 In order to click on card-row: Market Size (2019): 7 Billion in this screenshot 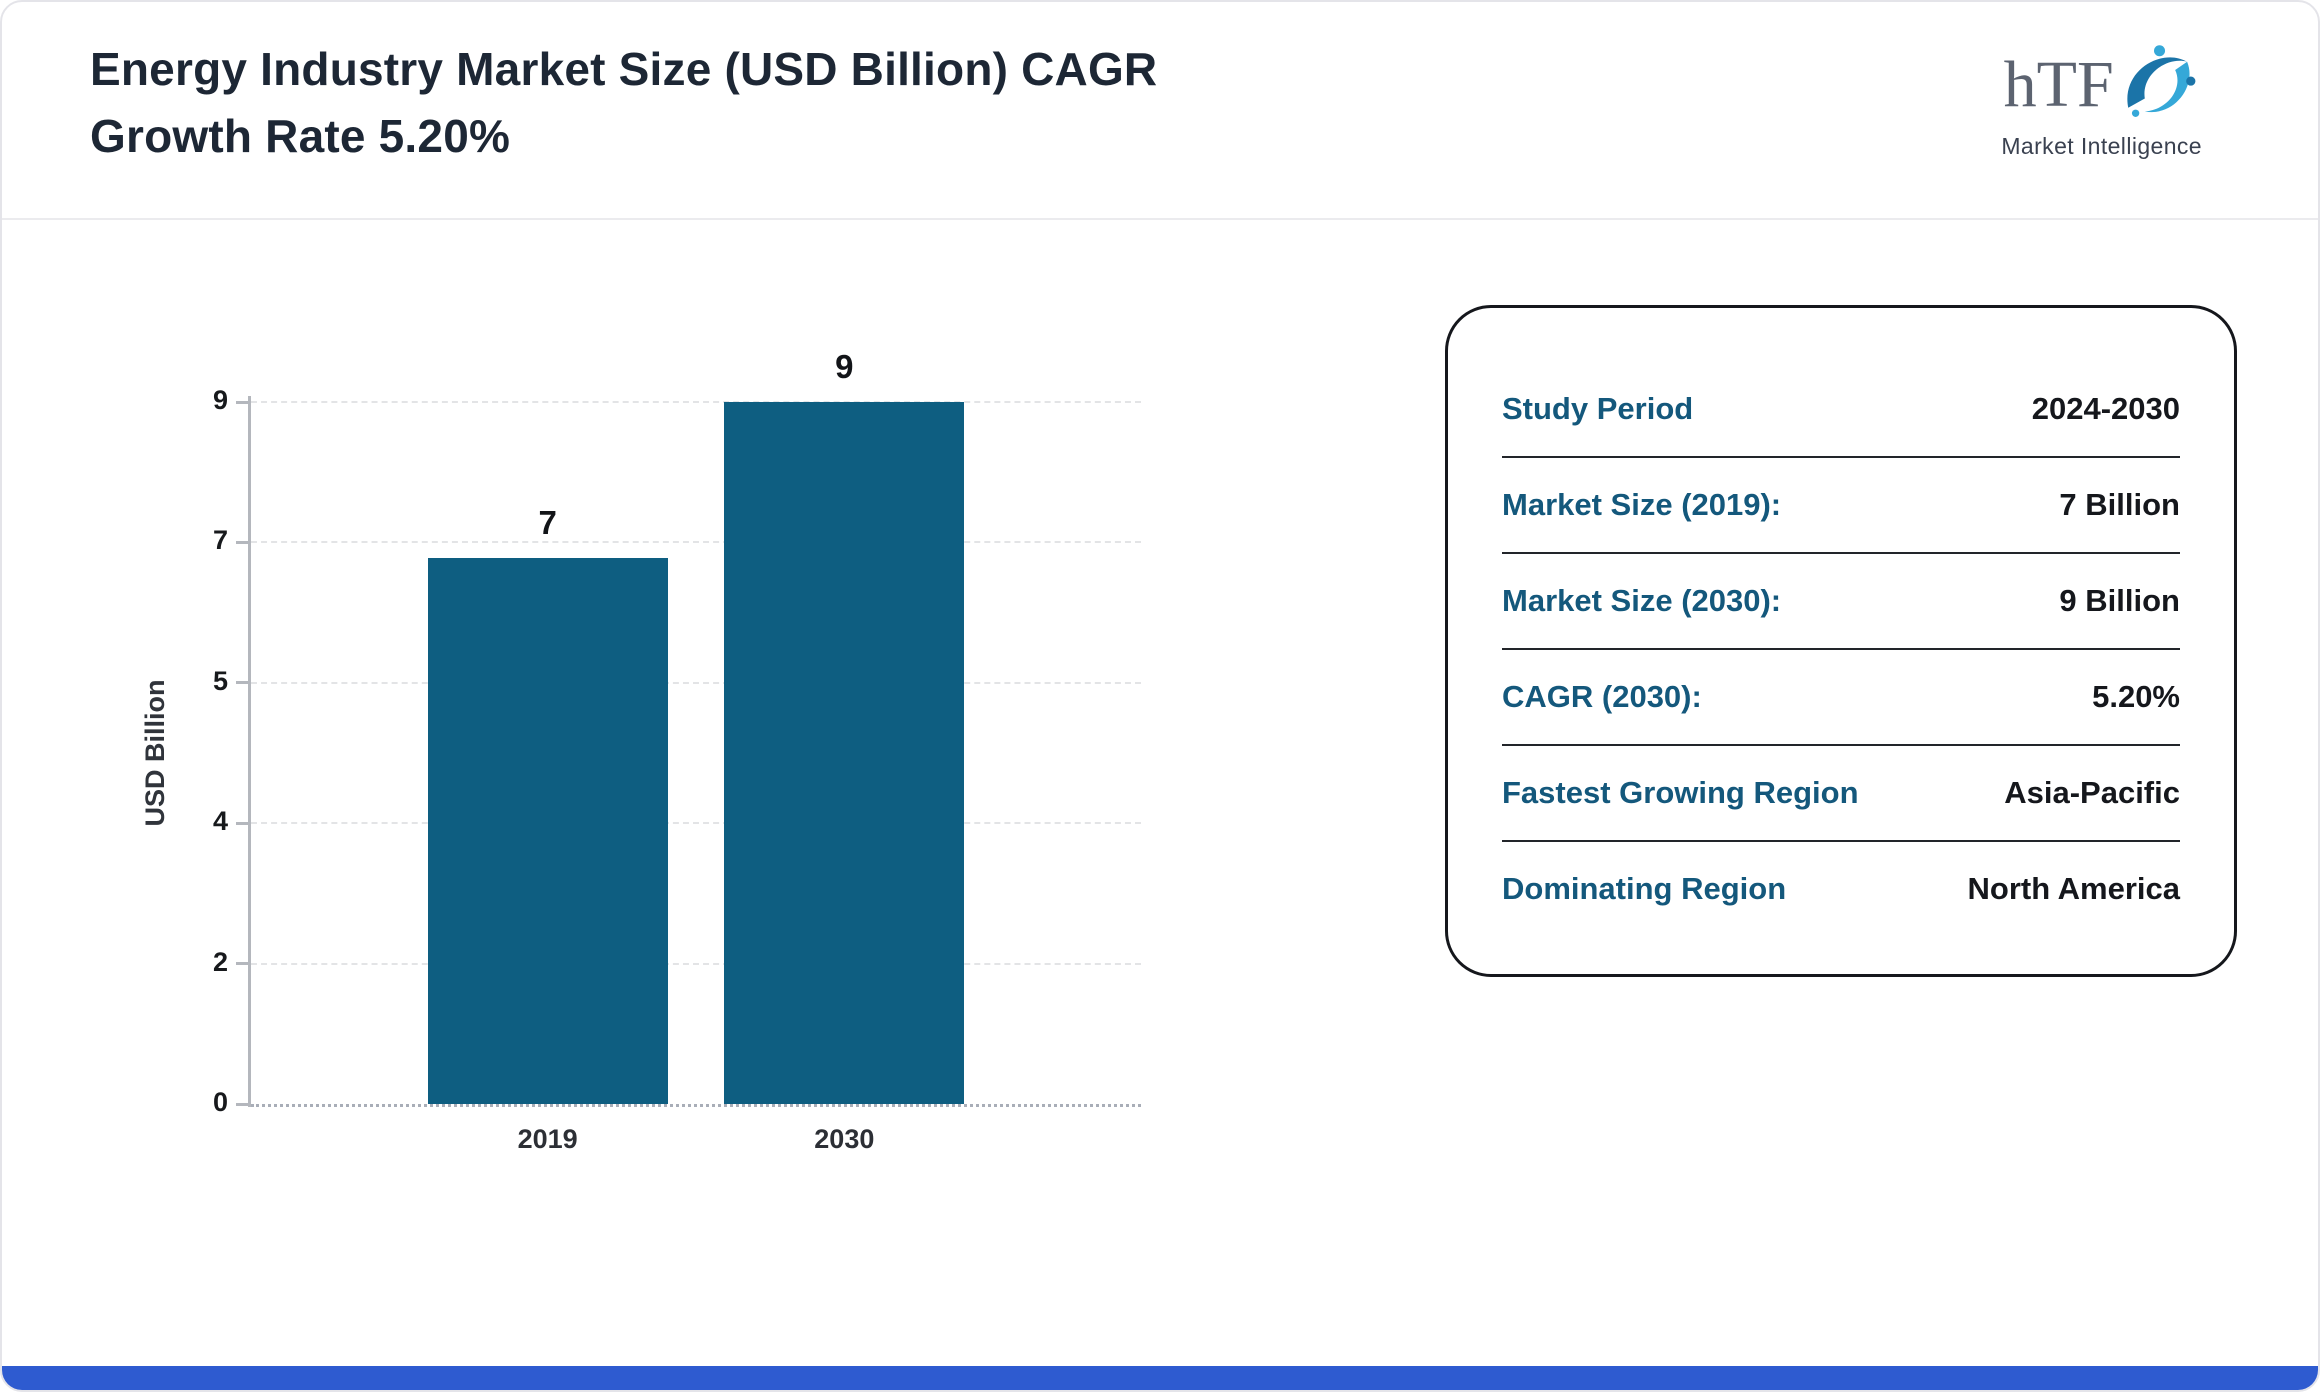, I will do `click(1841, 506)`.